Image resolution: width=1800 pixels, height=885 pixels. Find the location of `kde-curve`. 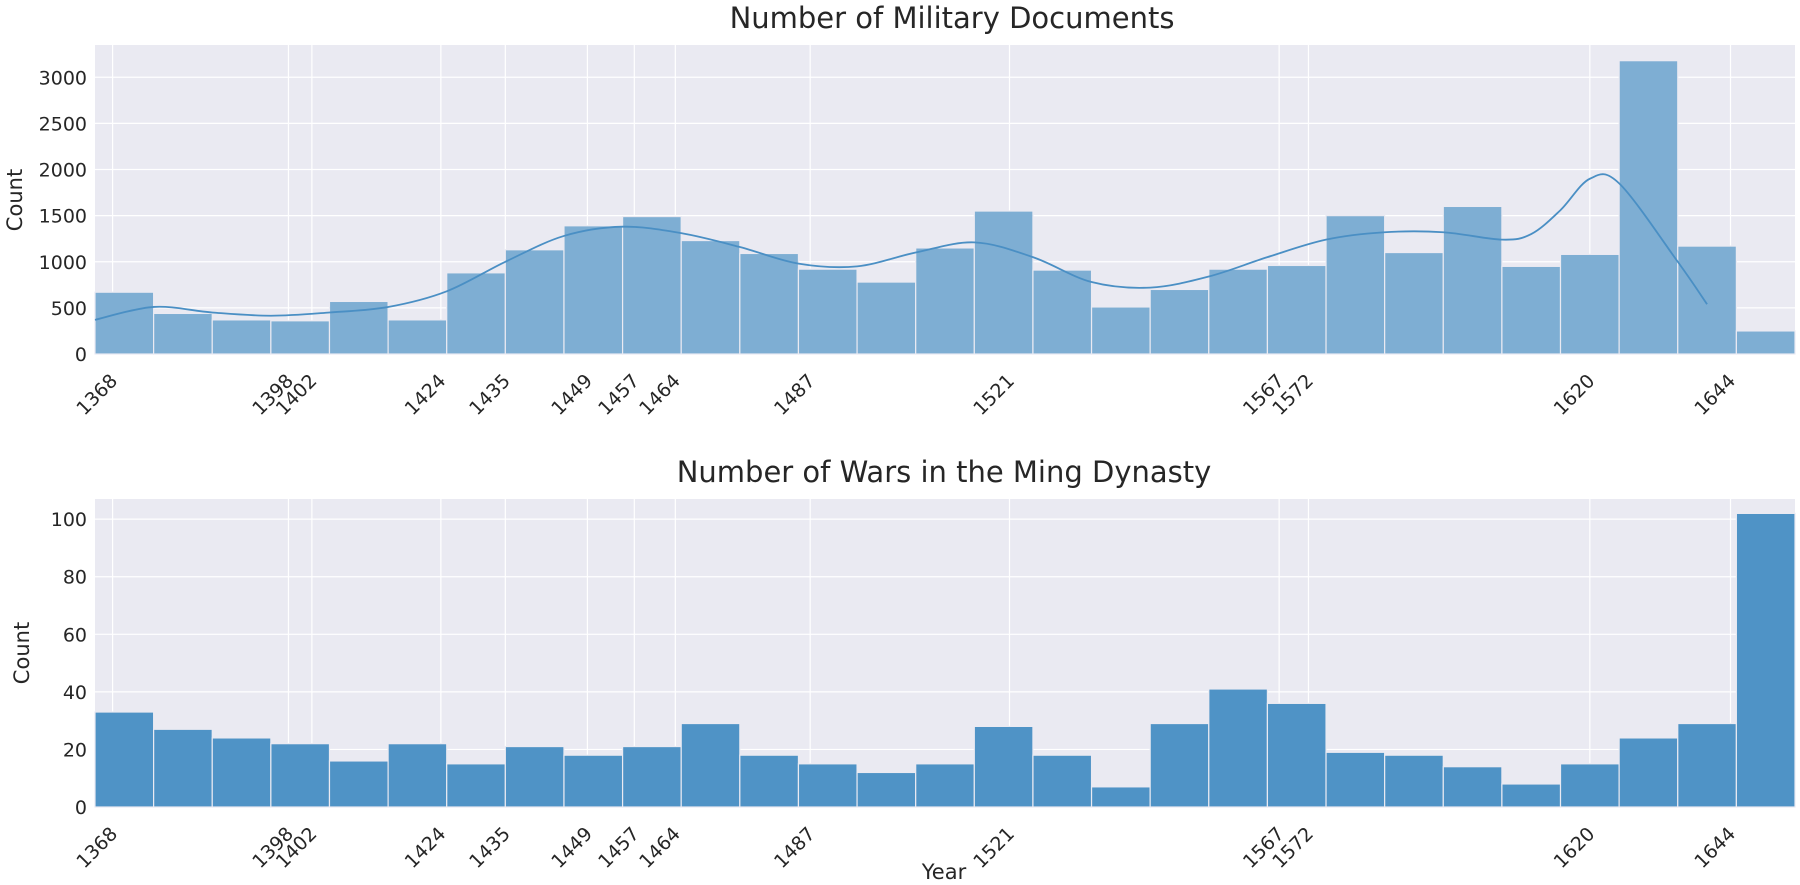

kde-curve is located at coordinates (901, 247).